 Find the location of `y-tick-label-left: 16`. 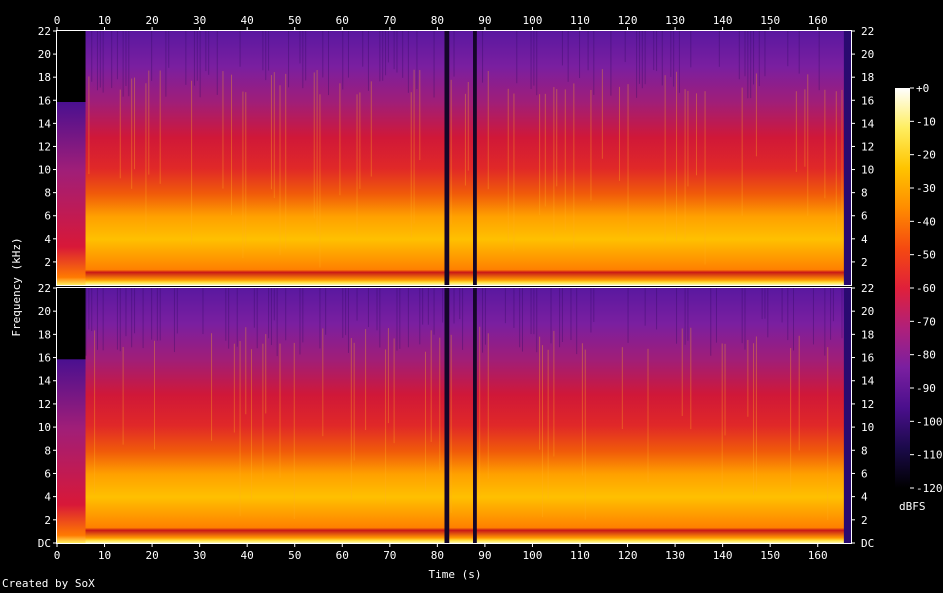

y-tick-label-left: 16 is located at coordinates (44, 100).